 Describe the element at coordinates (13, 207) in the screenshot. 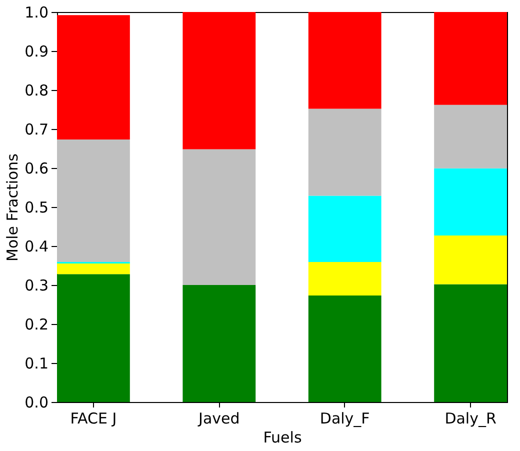

I see `y-axis-title: Mole Fractions` at that location.